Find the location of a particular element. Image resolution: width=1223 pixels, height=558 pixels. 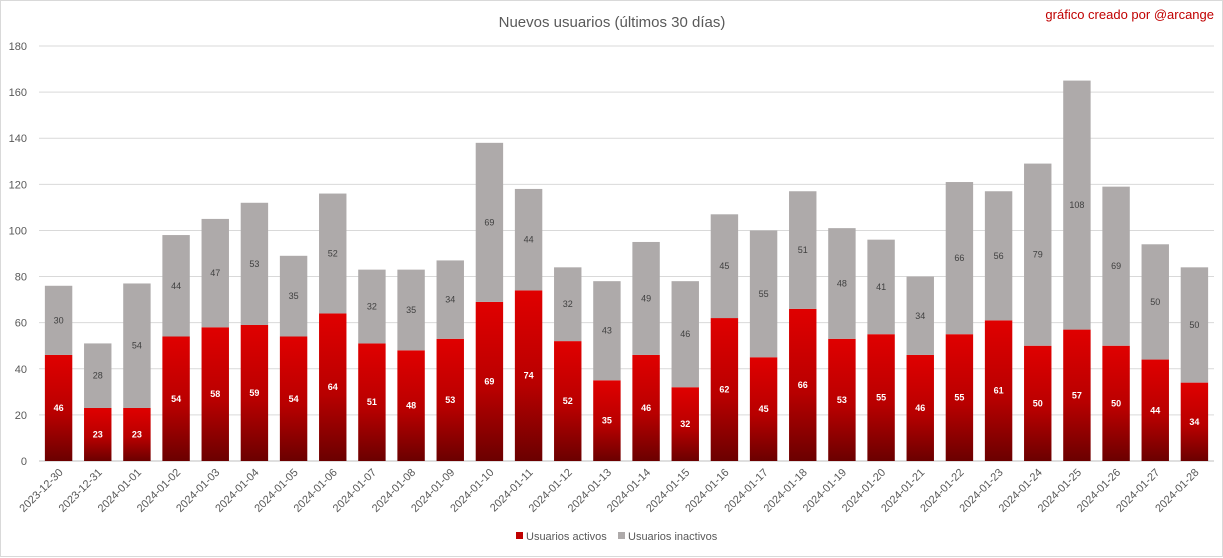

data-label-active: 45 is located at coordinates (764, 409).